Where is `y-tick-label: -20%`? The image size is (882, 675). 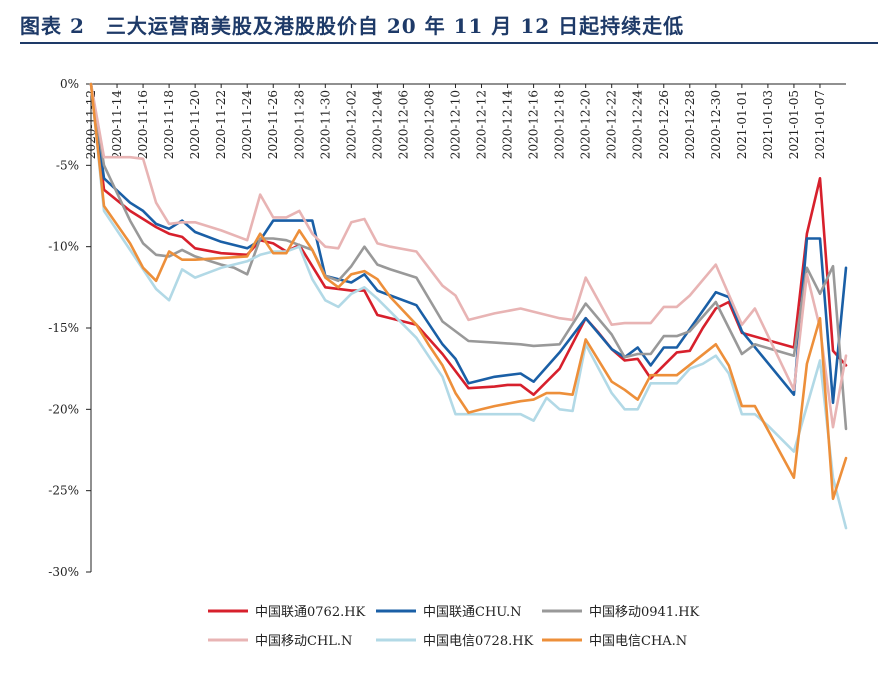 y-tick-label: -20% is located at coordinates (63, 409).